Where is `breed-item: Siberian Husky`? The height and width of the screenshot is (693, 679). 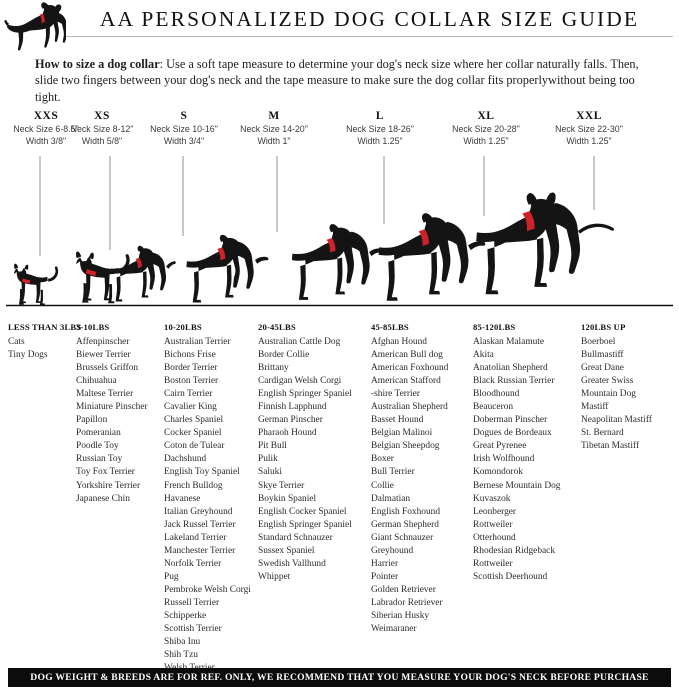
breed-item: Siberian Husky is located at coordinates (400, 615).